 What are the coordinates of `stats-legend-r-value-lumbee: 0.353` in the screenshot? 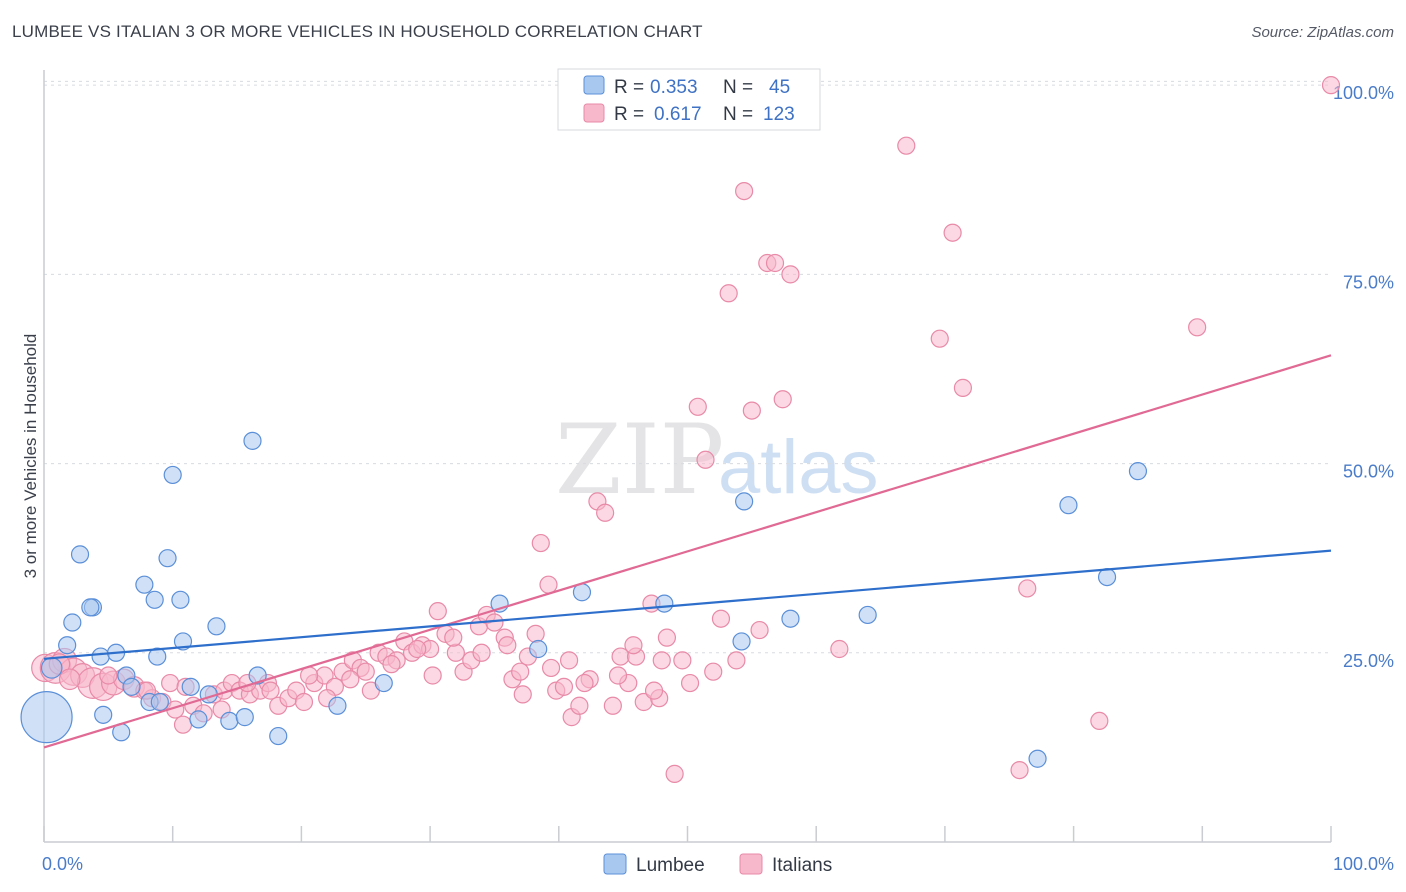 It's located at (674, 87).